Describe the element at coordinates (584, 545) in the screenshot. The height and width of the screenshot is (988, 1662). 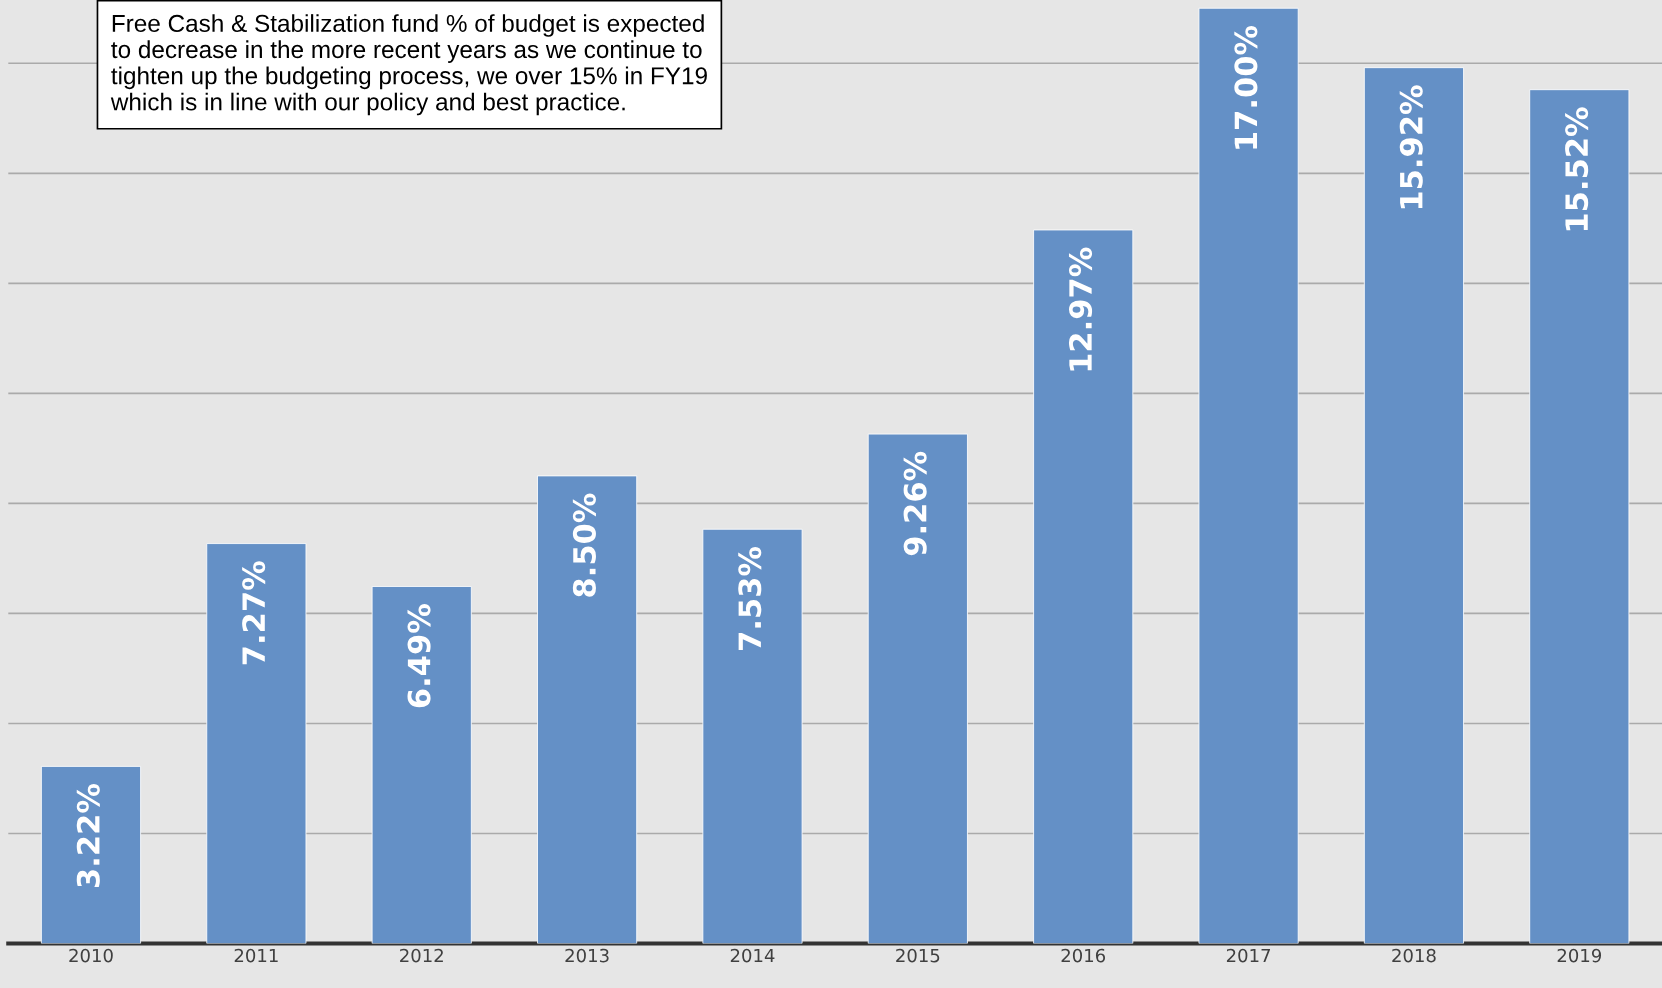
I see `data-label: 8.50%` at that location.